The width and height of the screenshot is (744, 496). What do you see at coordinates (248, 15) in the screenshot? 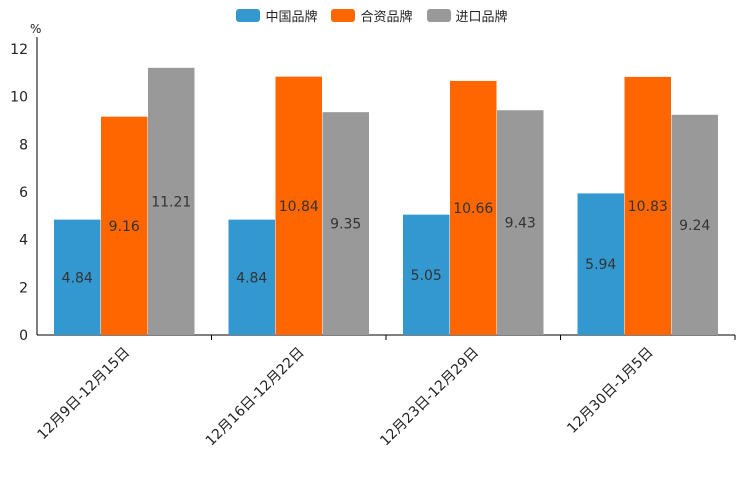
I see `legend-swatch-china` at bounding box center [248, 15].